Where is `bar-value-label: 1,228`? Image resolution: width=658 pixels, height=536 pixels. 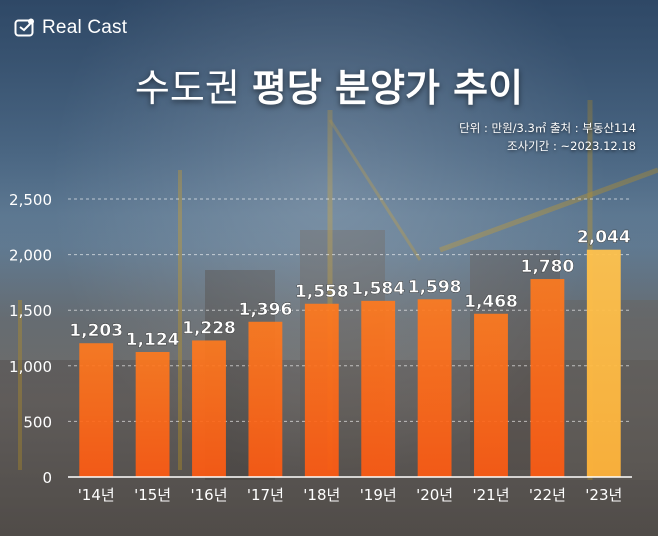 bar-value-label: 1,228 is located at coordinates (209, 328).